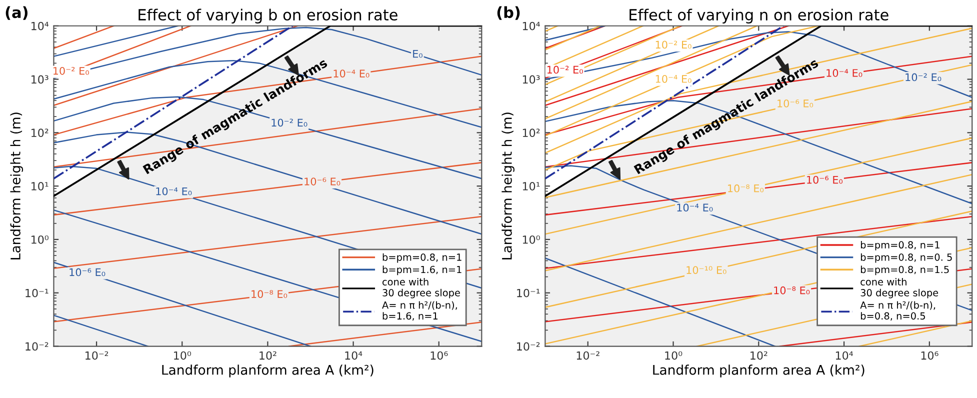  What do you see at coordinates (898, 311) in the screenshot?
I see `legend-label: A= n π h²/(b-n), b=0.8, n=0.5` at bounding box center [898, 311].